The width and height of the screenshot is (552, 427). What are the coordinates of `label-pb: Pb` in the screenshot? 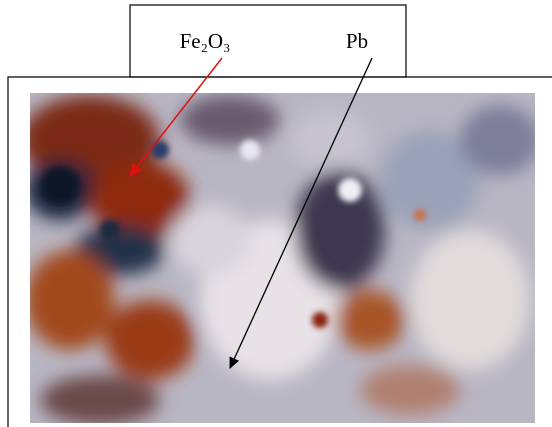 It's located at (357, 41).